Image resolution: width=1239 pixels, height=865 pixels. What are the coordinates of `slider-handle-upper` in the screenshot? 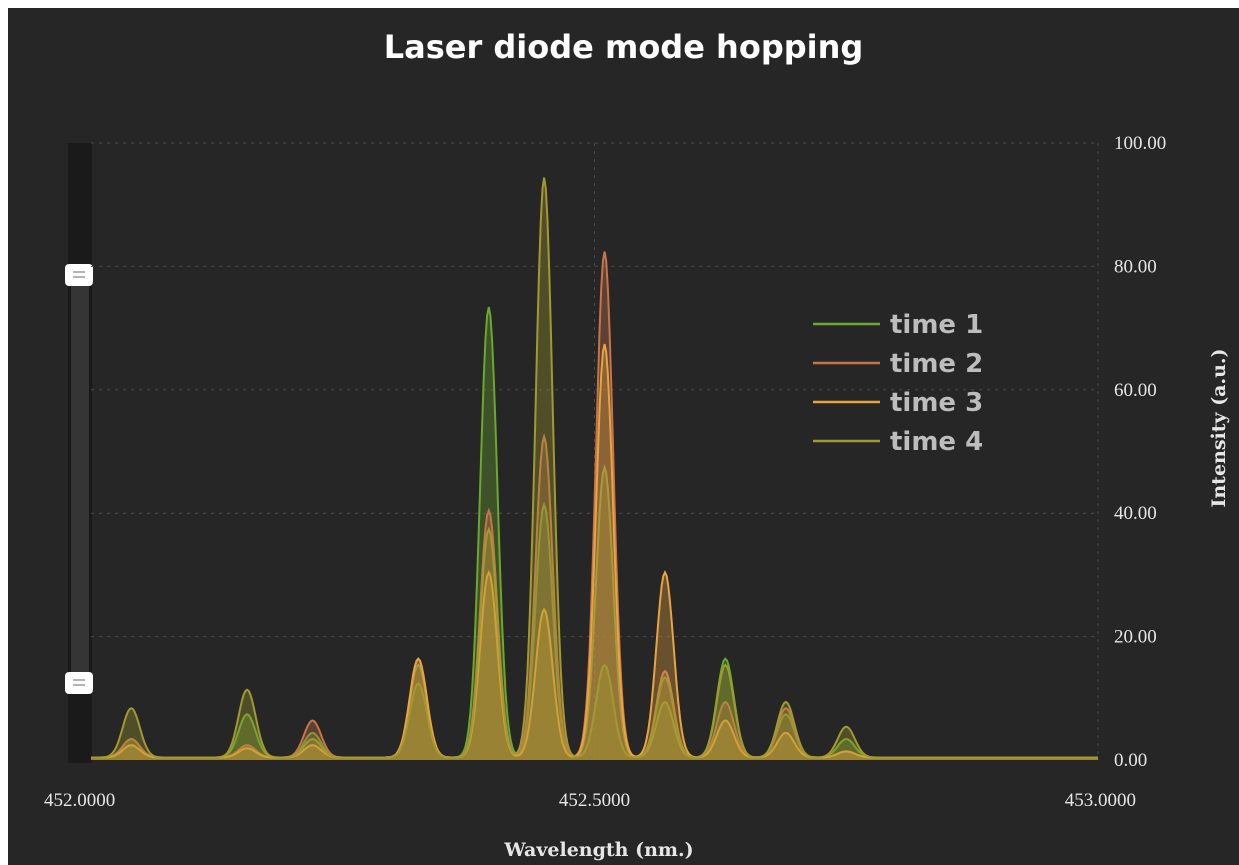 It's located at (79, 275).